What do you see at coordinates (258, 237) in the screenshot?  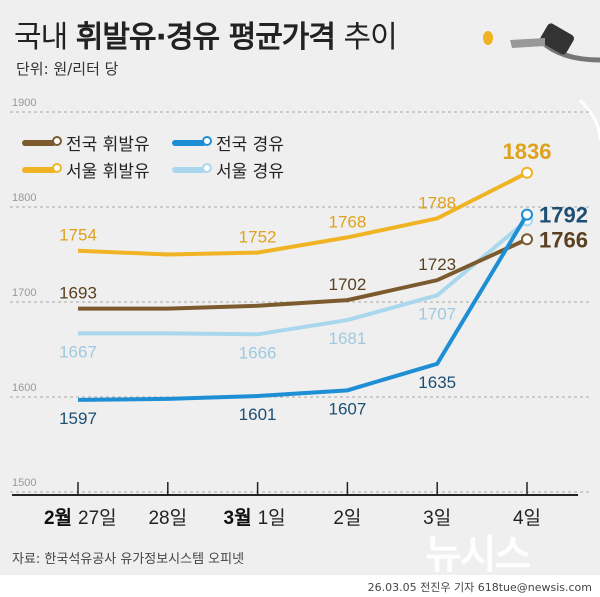 I see `data-label: 1752` at bounding box center [258, 237].